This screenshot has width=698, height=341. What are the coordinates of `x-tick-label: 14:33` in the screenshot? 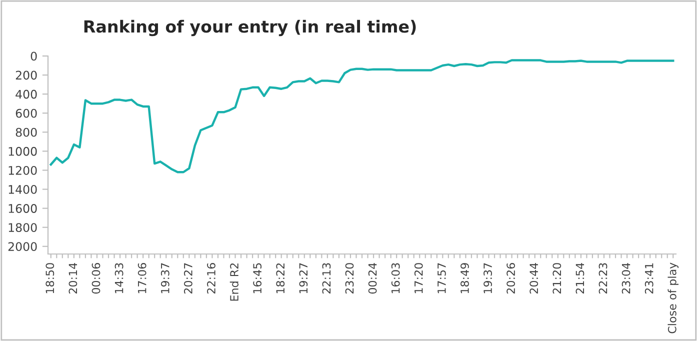 It's located at (119, 278).